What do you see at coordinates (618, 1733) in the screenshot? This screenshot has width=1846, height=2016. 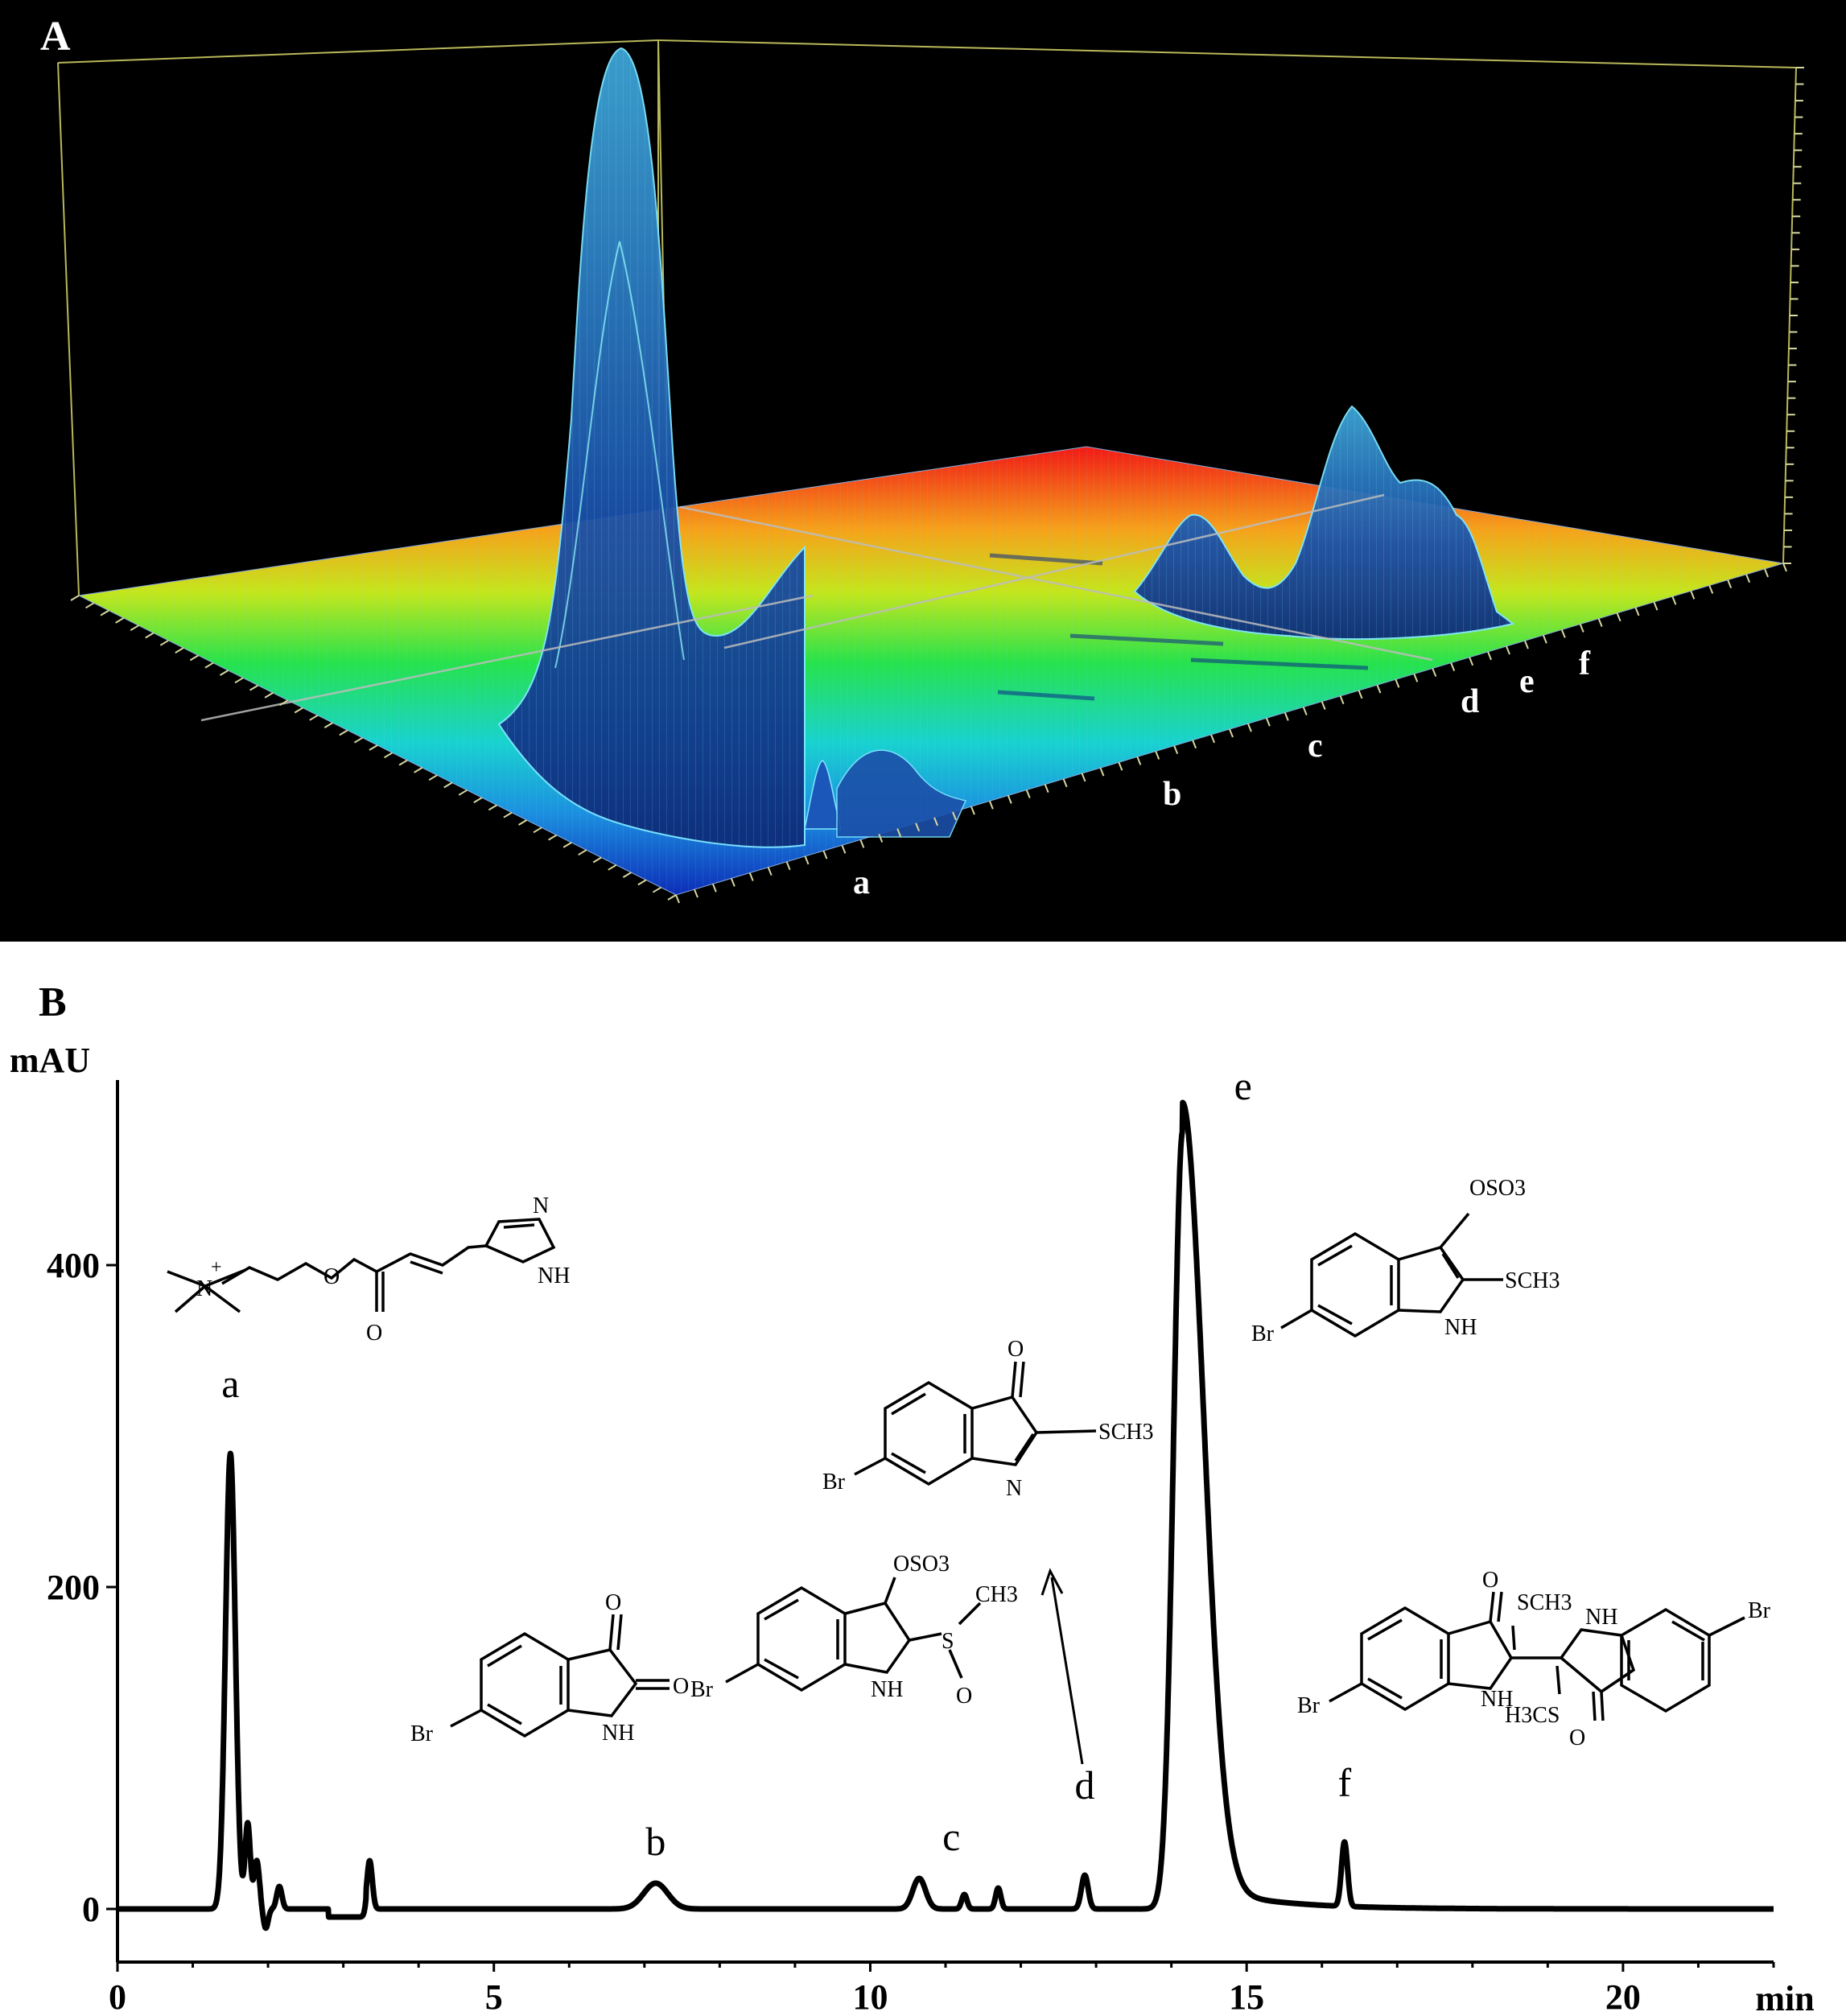 I see `struct-b-nh: NH` at bounding box center [618, 1733].